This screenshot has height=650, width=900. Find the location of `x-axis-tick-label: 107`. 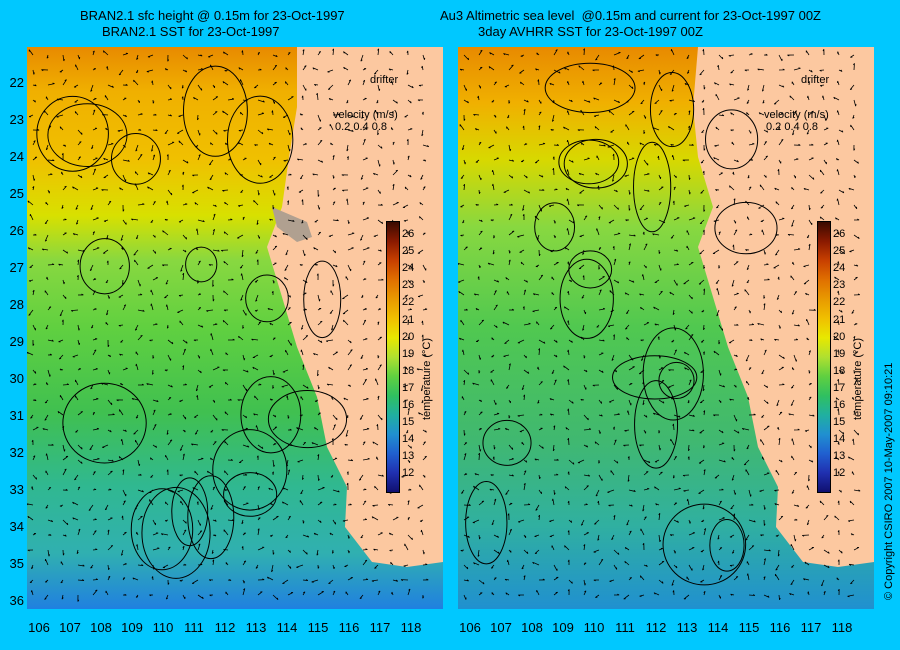

x-axis-tick-label: 107 is located at coordinates (70, 627).